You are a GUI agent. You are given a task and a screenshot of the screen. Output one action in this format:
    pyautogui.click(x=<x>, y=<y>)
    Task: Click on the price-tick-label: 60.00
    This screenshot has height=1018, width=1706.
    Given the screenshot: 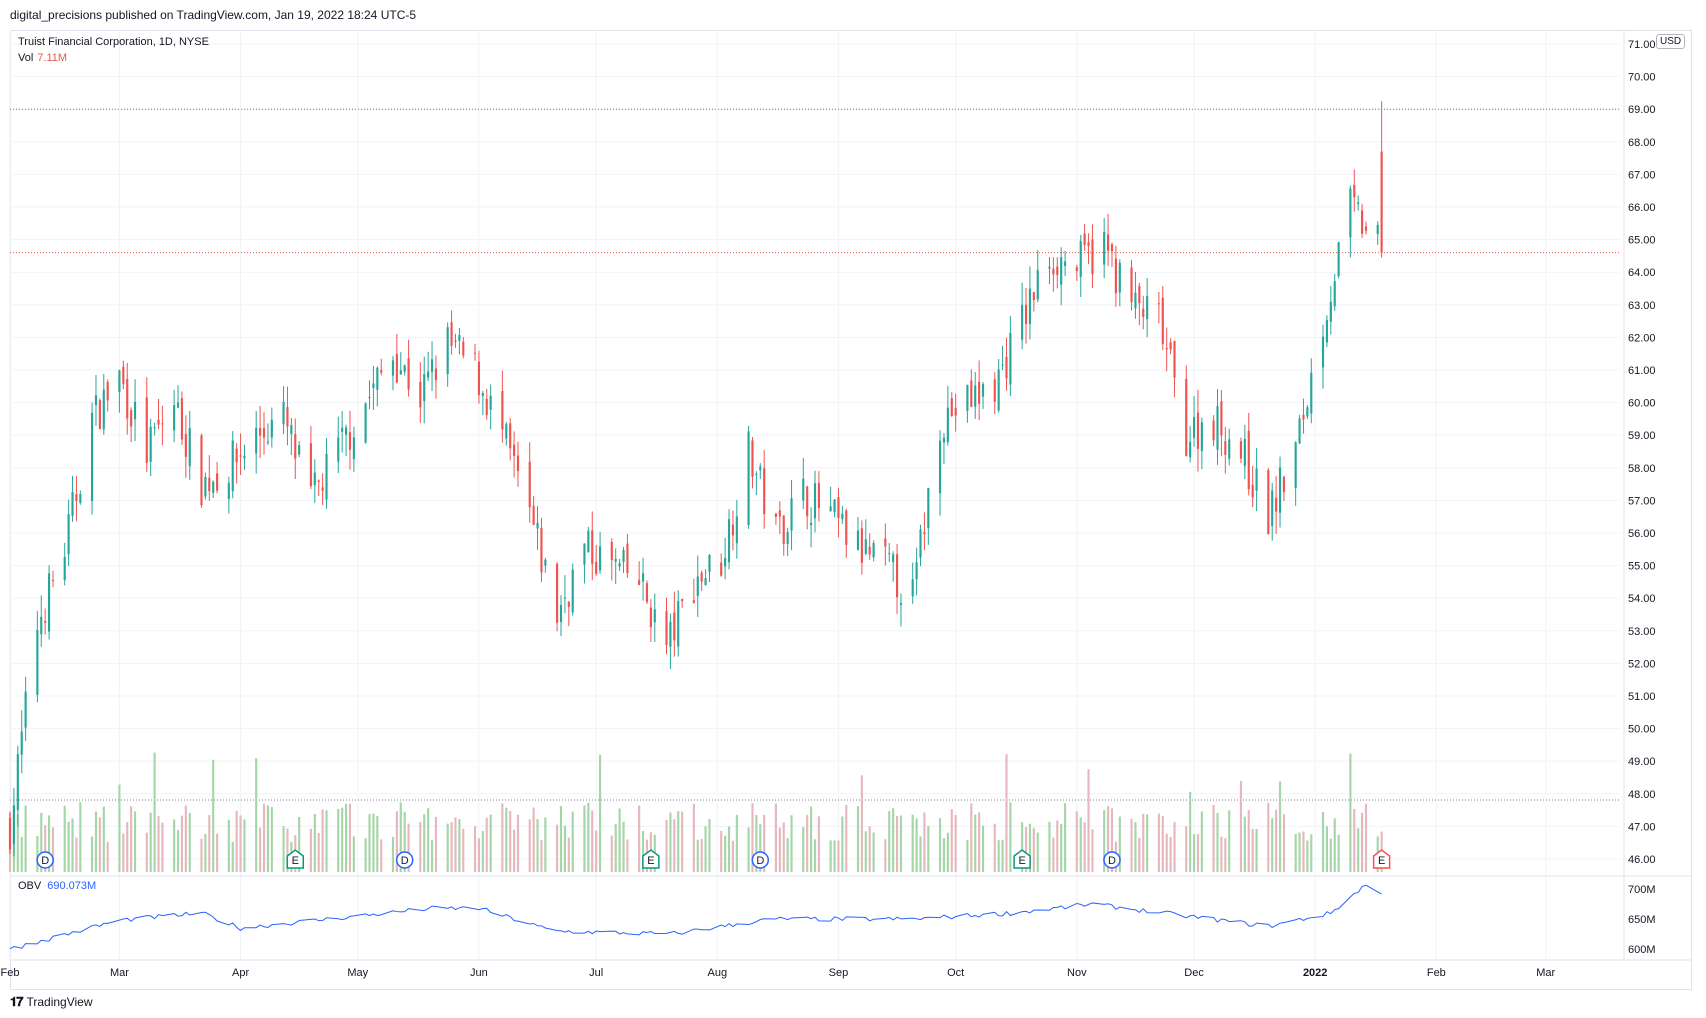 What is the action you would take?
    pyautogui.click(x=1642, y=404)
    